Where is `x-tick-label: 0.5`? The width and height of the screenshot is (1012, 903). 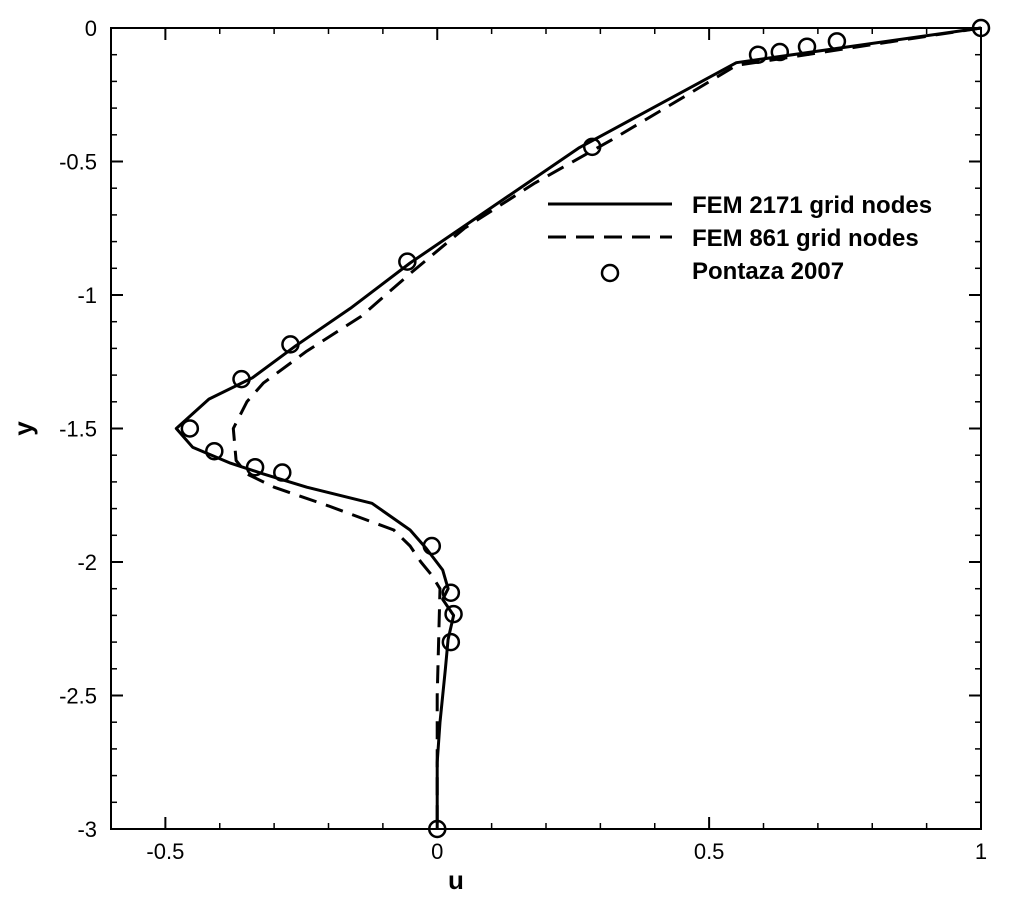 x-tick-label: 0.5 is located at coordinates (709, 851).